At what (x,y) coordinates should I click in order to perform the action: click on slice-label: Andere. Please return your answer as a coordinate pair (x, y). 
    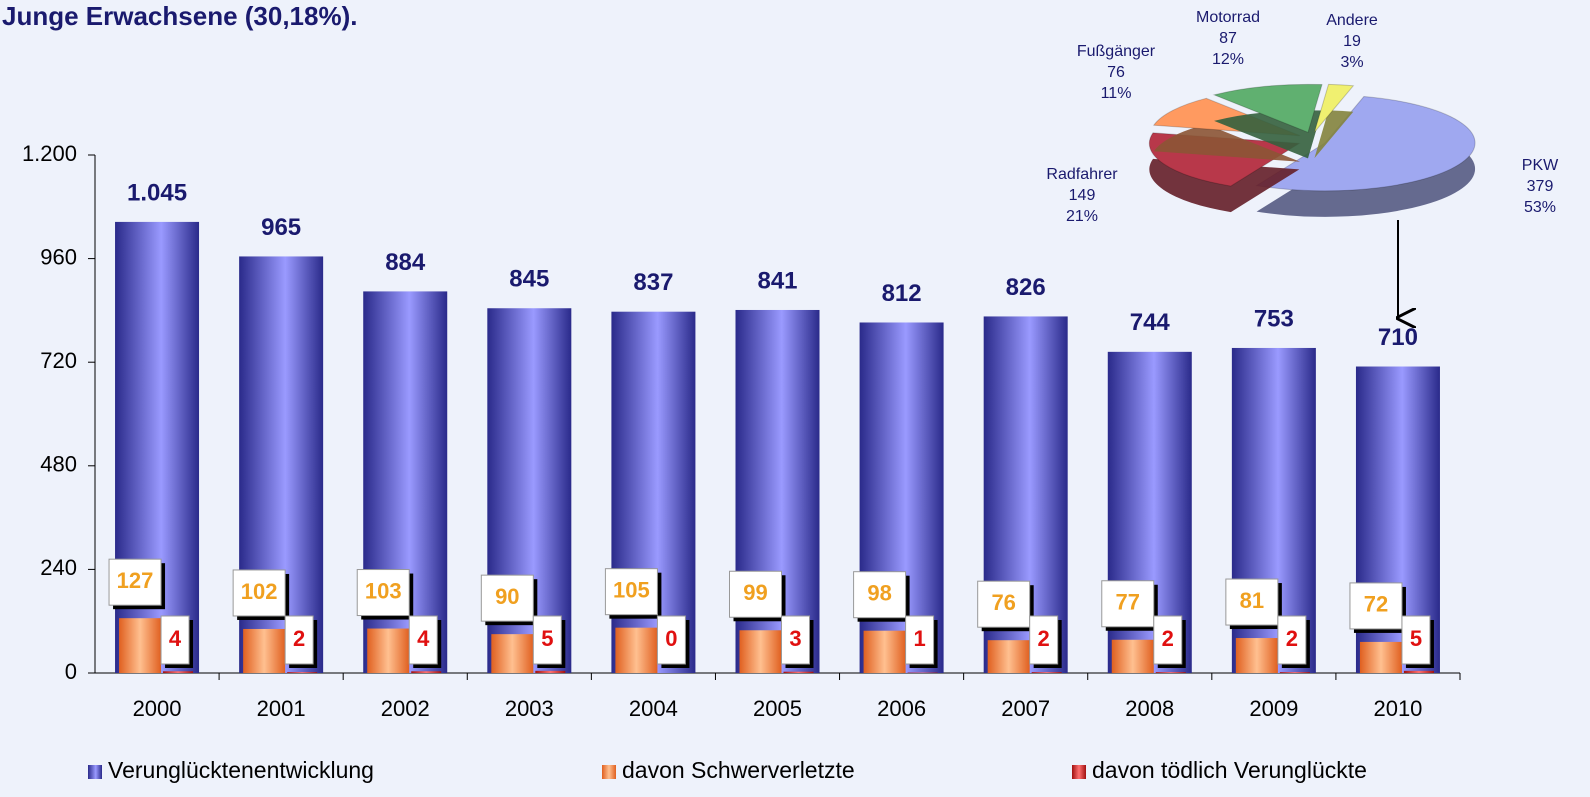
    Looking at the image, I should click on (1352, 20).